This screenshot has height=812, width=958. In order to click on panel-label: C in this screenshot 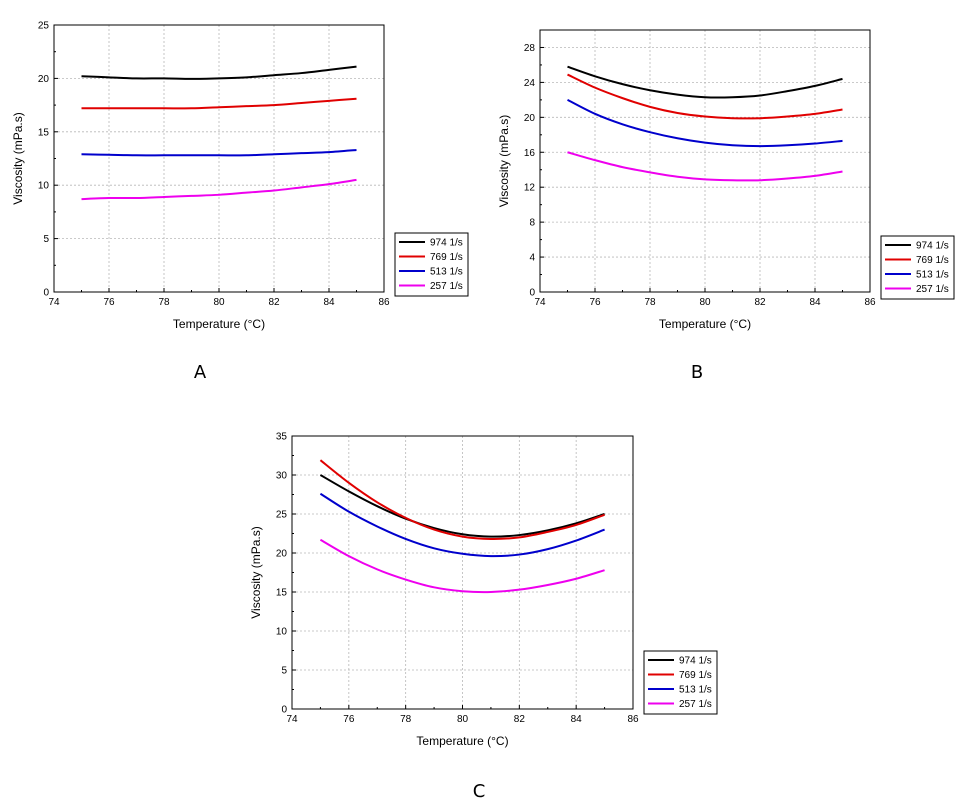, I will do `click(479, 791)`.